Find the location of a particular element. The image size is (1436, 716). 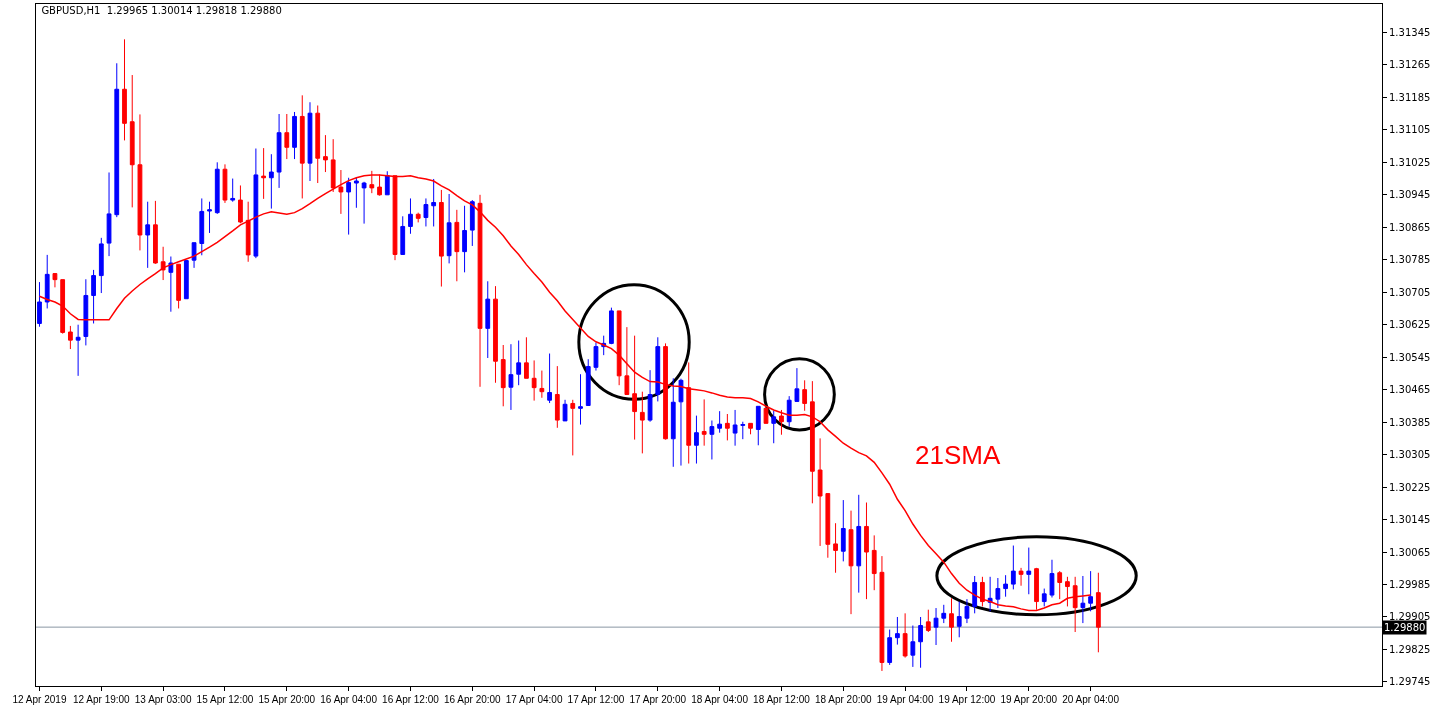

y-tick-label: 1.30865 is located at coordinates (1410, 227).